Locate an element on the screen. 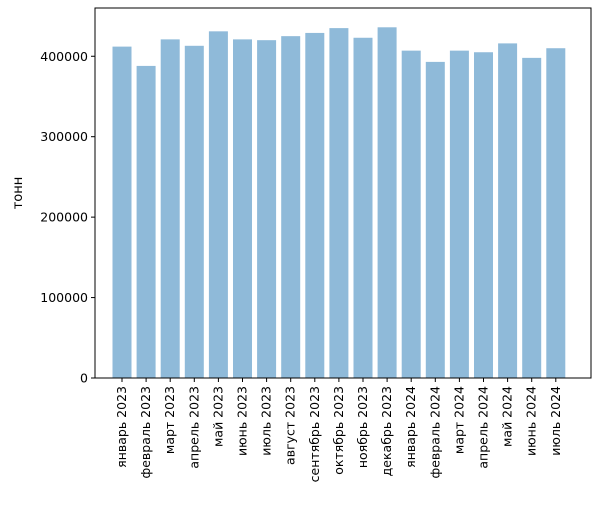  x-tick-label: сентябрь 2023 is located at coordinates (314, 434).